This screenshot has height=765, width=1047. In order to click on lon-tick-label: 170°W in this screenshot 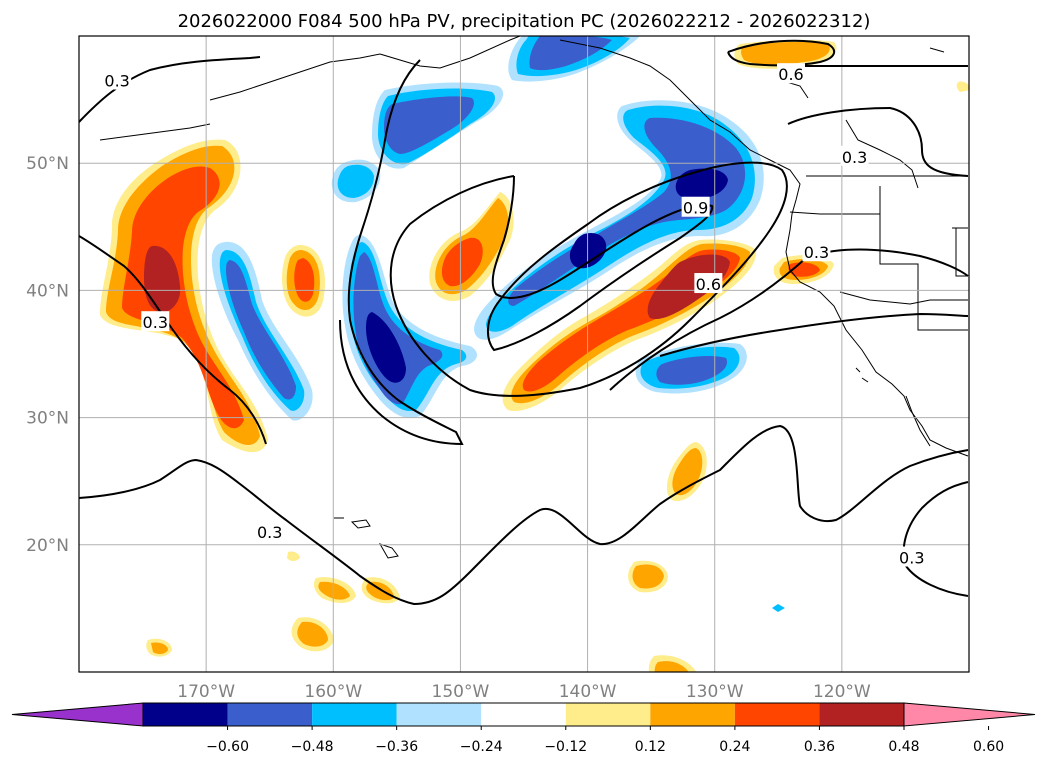, I will do `click(206, 692)`.